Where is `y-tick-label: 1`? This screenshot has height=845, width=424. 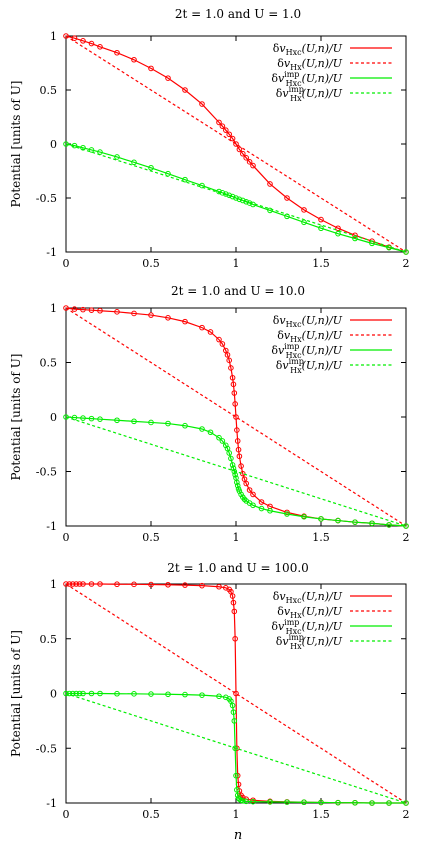 y-tick-label: 1 is located at coordinates (53, 308).